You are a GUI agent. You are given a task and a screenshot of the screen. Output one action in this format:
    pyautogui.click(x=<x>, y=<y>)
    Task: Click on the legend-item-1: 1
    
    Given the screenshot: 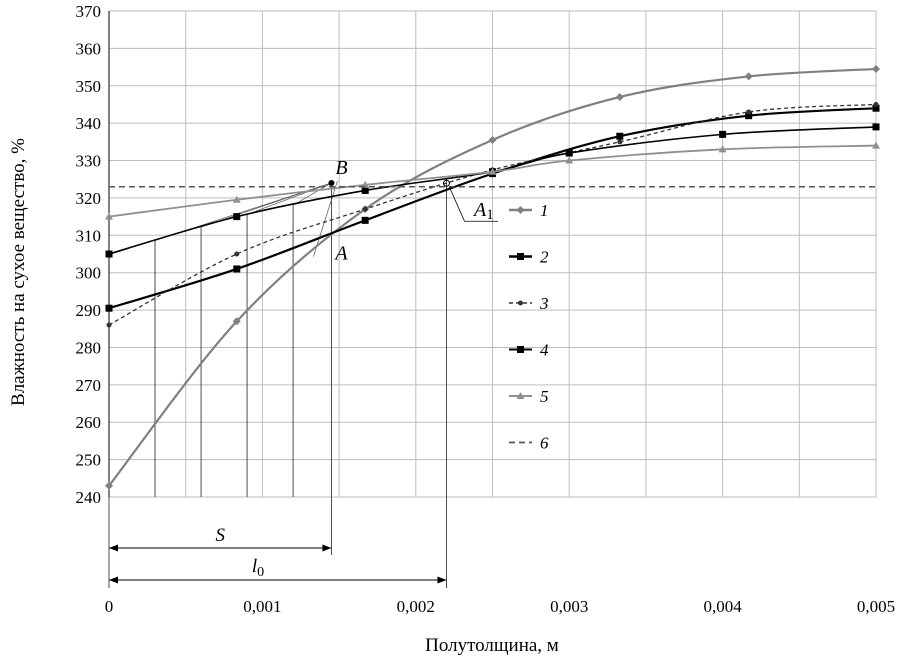 What is the action you would take?
    pyautogui.click(x=529, y=210)
    